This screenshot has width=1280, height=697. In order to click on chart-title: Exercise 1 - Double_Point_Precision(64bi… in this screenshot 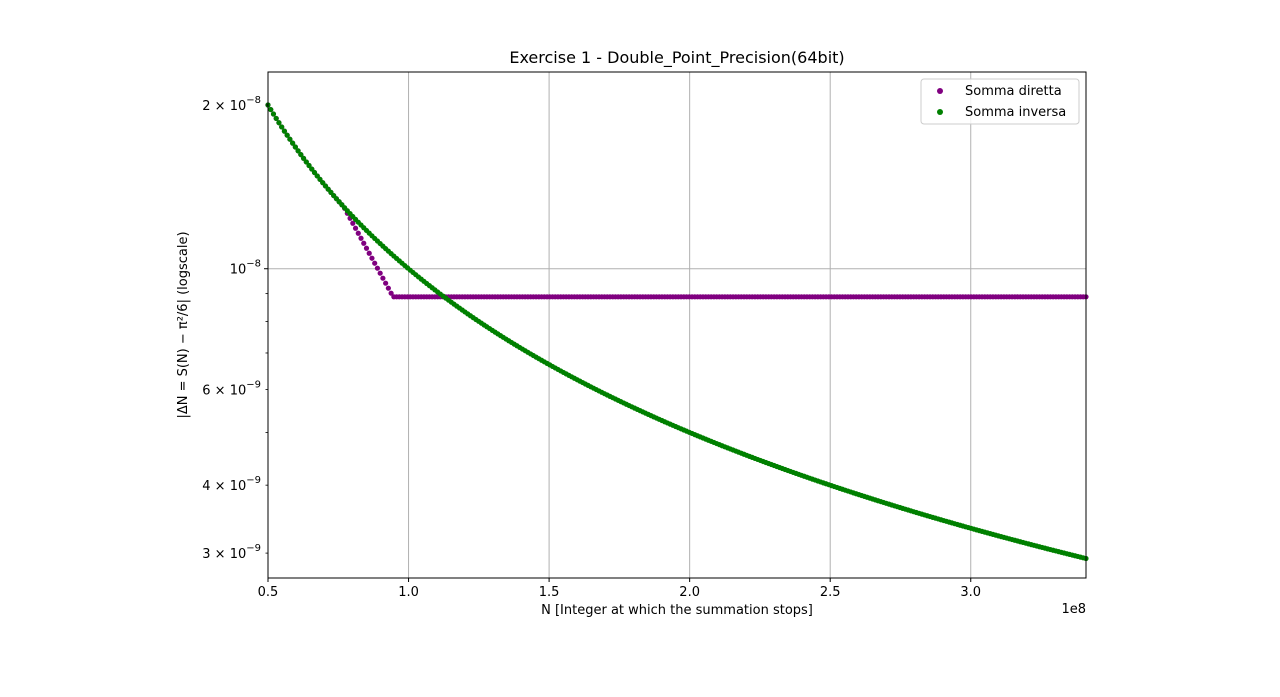, I will do `click(676, 58)`.